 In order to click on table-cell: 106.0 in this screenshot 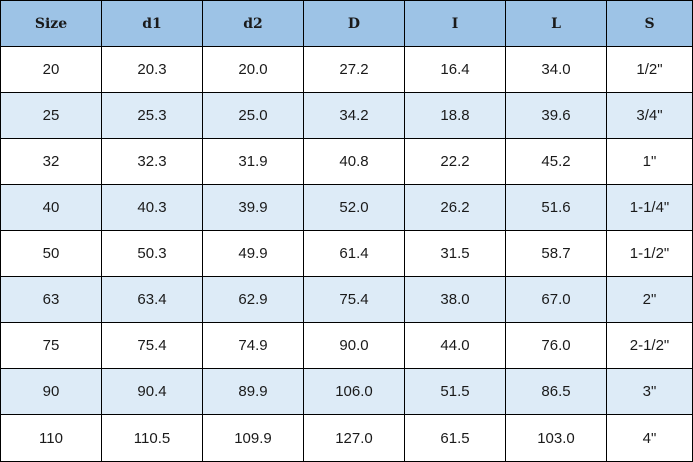, I will do `click(354, 391)`.